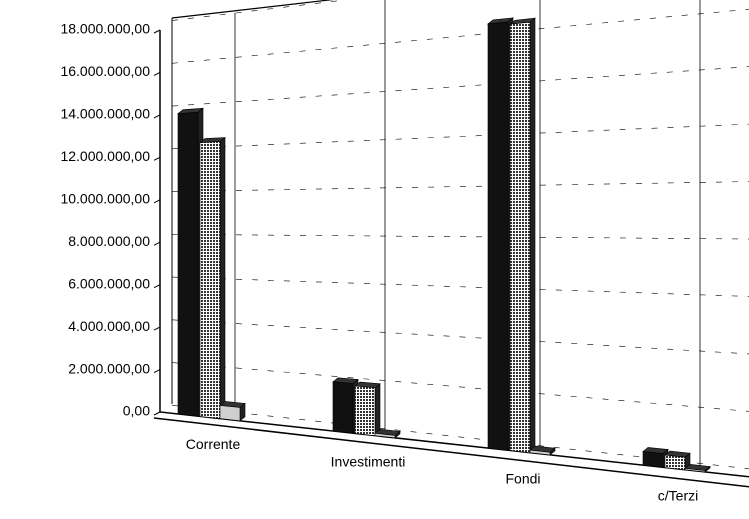 The image size is (749, 519). I want to click on y-tick-label: 16.000.000,00, so click(105, 71).